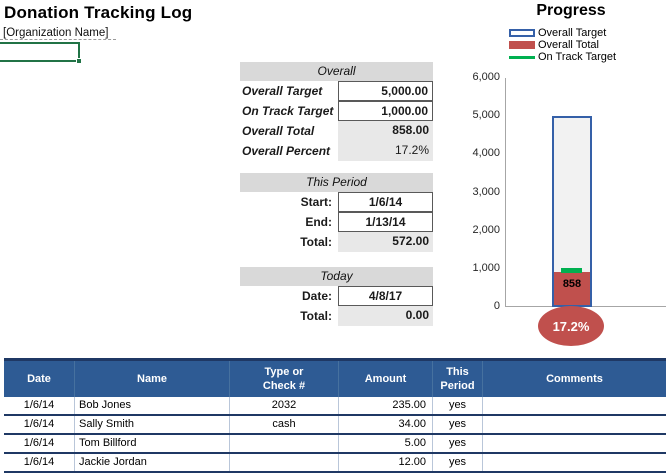  What do you see at coordinates (496, 306) in the screenshot?
I see `y-tick-0: 0` at bounding box center [496, 306].